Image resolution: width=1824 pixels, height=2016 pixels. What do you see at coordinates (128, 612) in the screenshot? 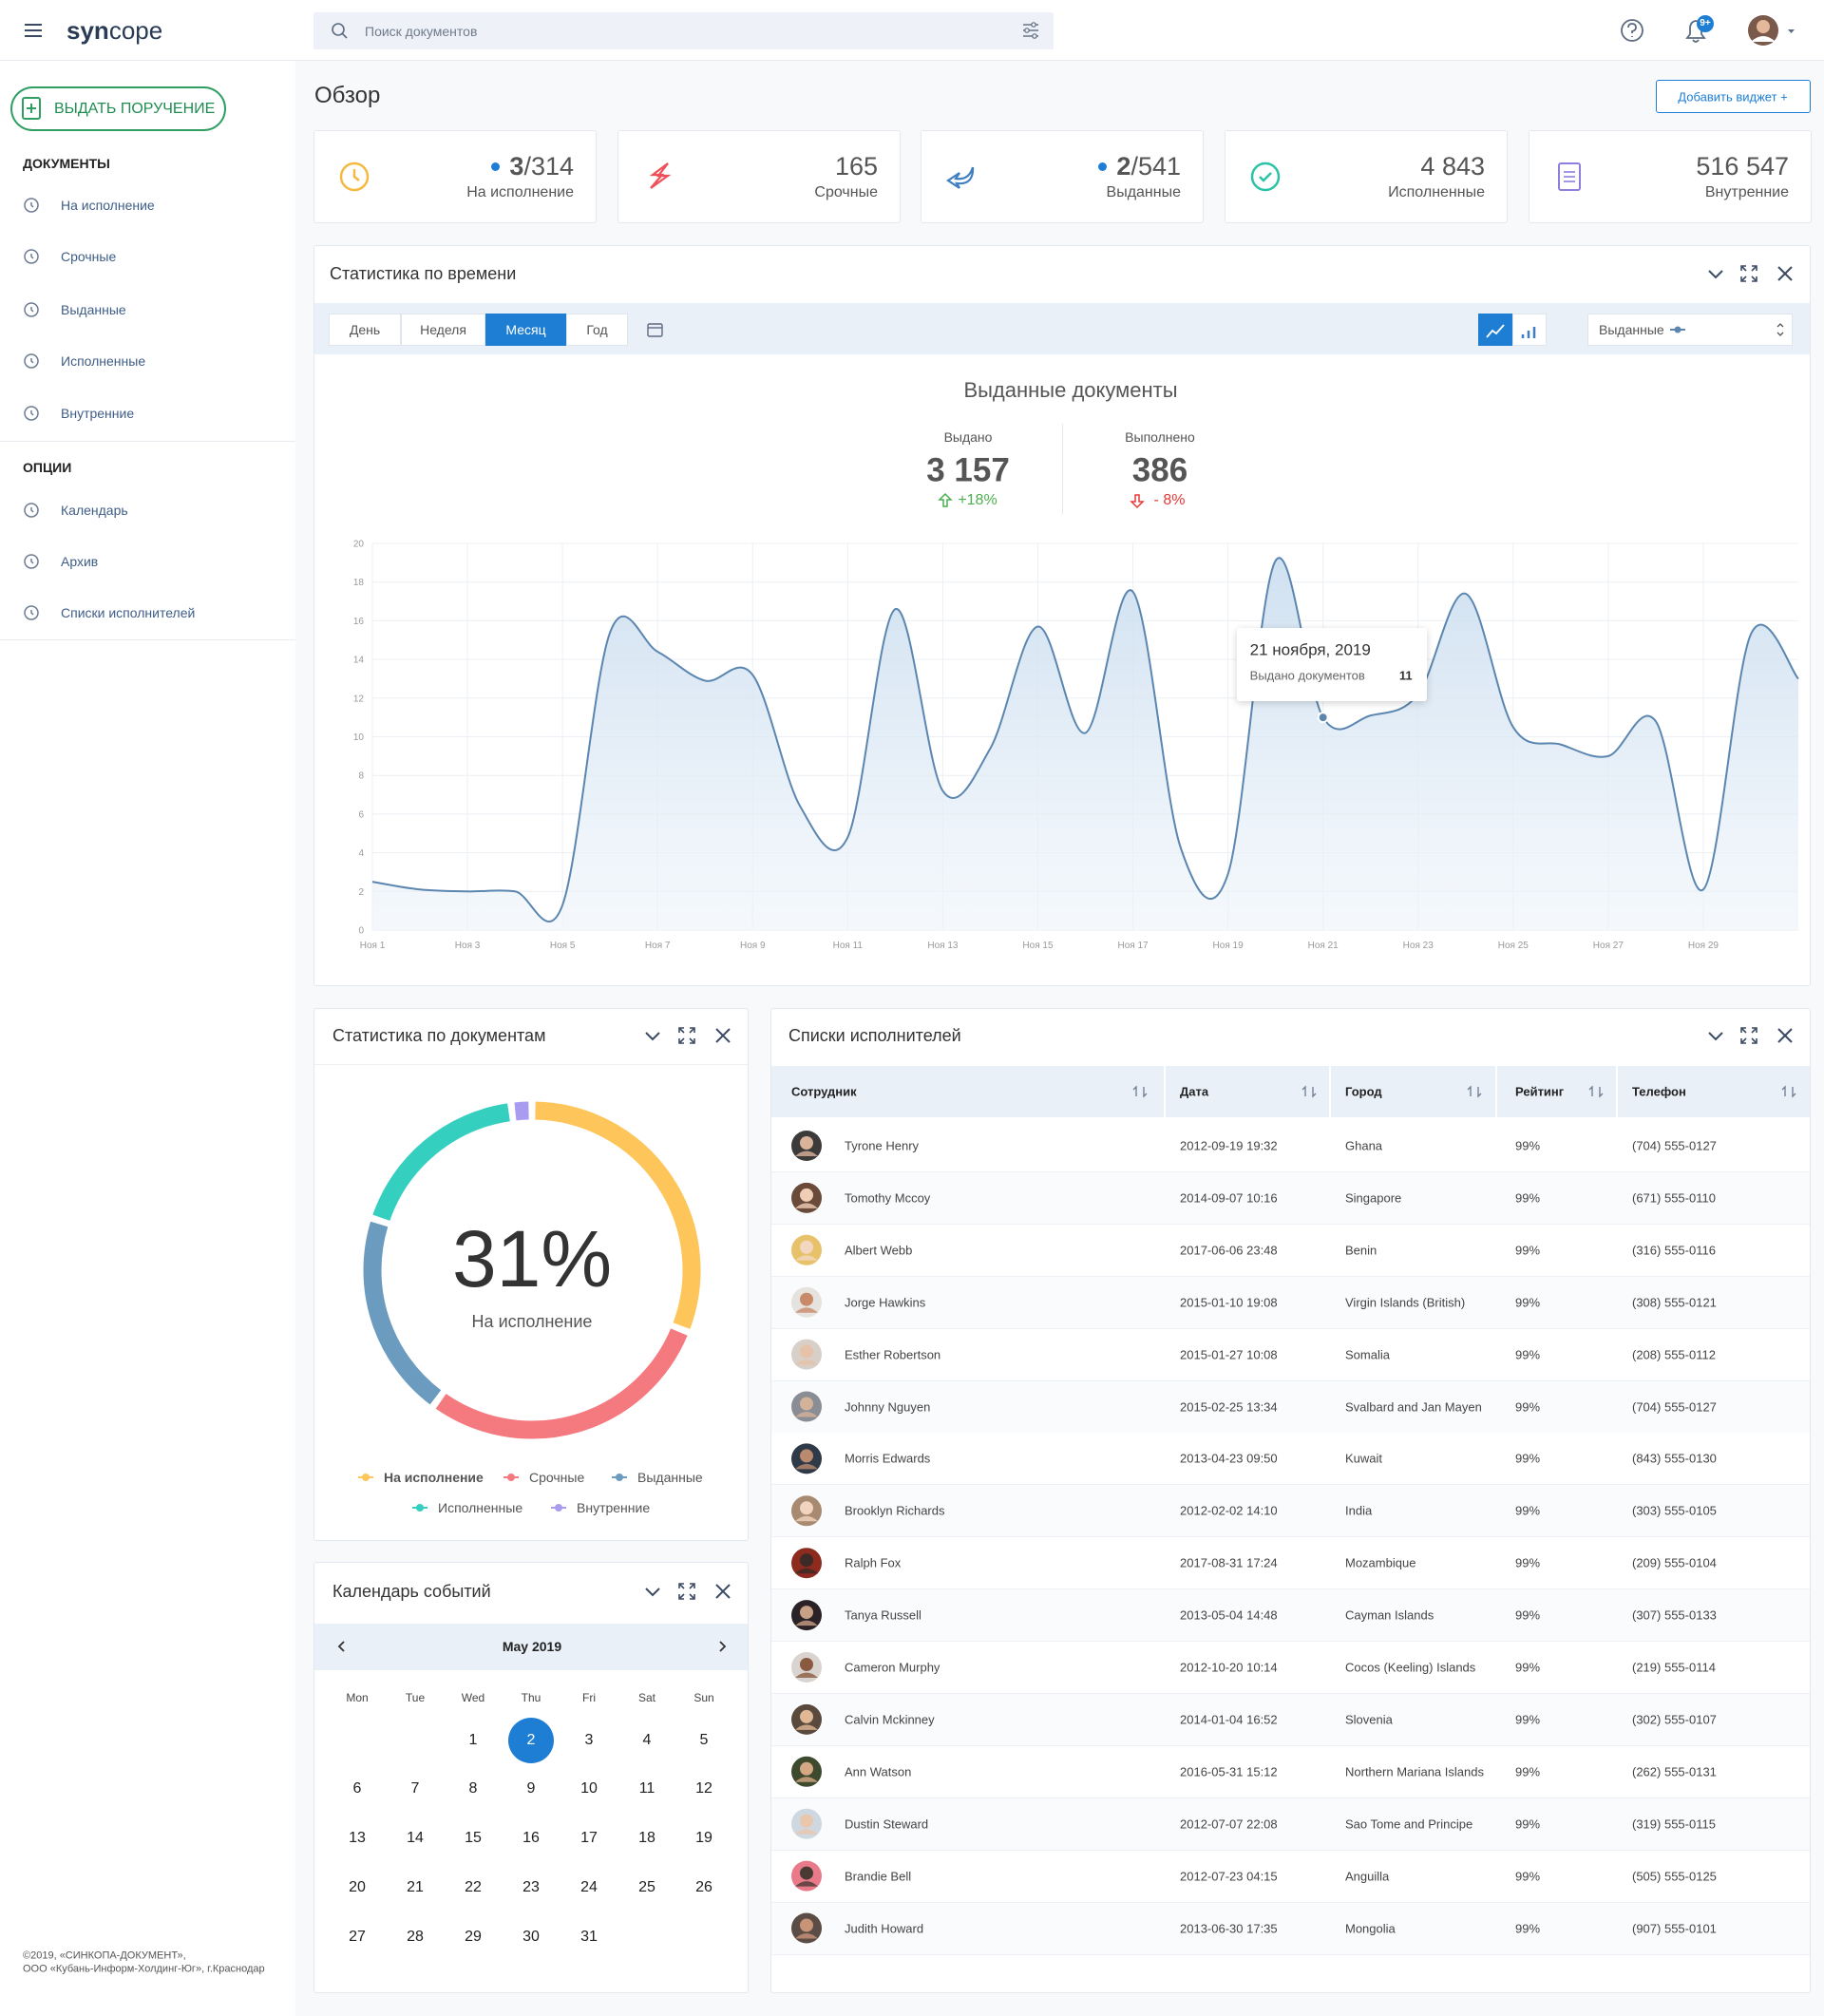
I see `sidebar-item: Списки исполнителей` at bounding box center [128, 612].